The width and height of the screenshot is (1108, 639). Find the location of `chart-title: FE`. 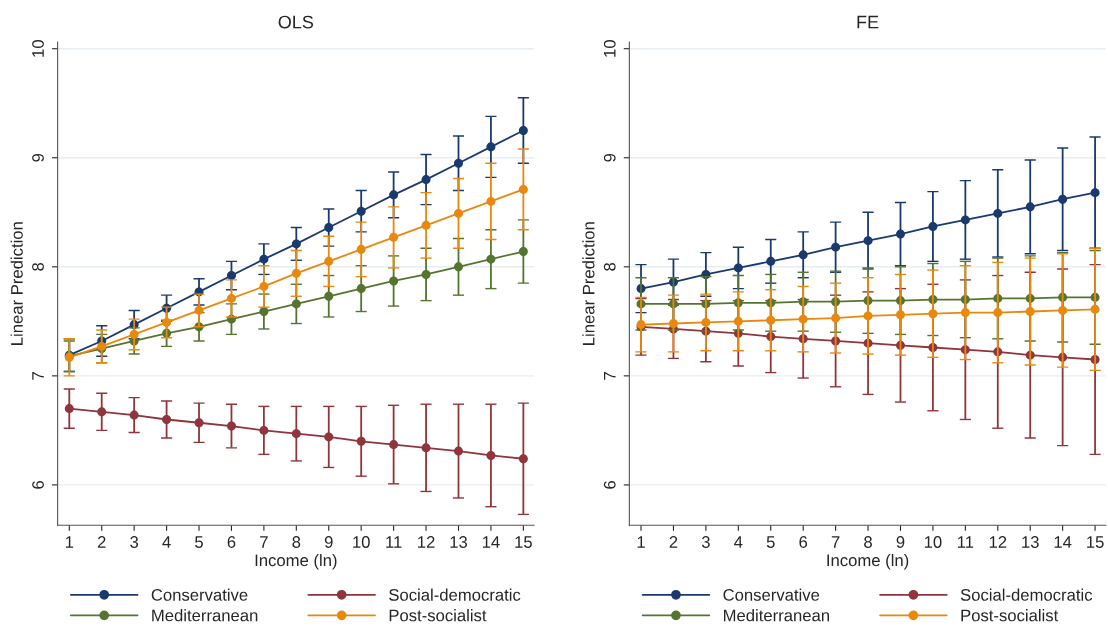

chart-title: FE is located at coordinates (868, 22).